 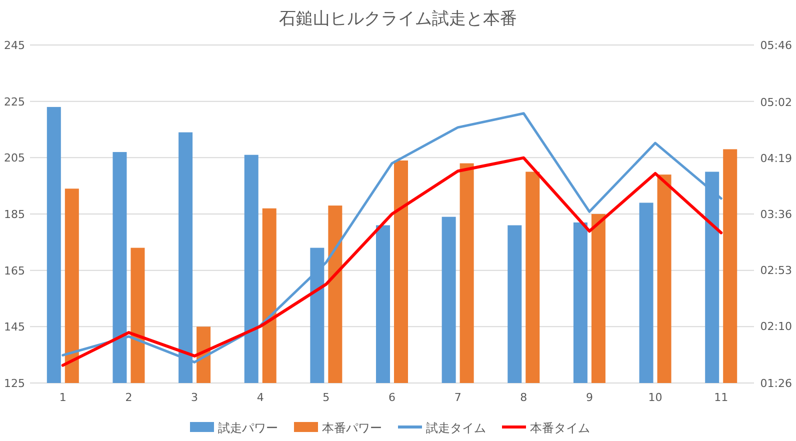 I want to click on y-tick-label: 225, so click(x=14, y=101).